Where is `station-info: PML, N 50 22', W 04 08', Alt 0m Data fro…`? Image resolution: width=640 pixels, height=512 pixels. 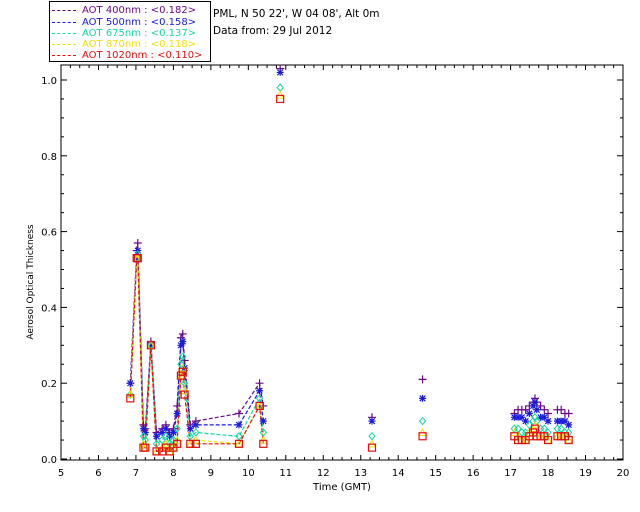
station-info: PML, N 50 22', W 04 08', Alt 0m Data fro… is located at coordinates (296, 23).